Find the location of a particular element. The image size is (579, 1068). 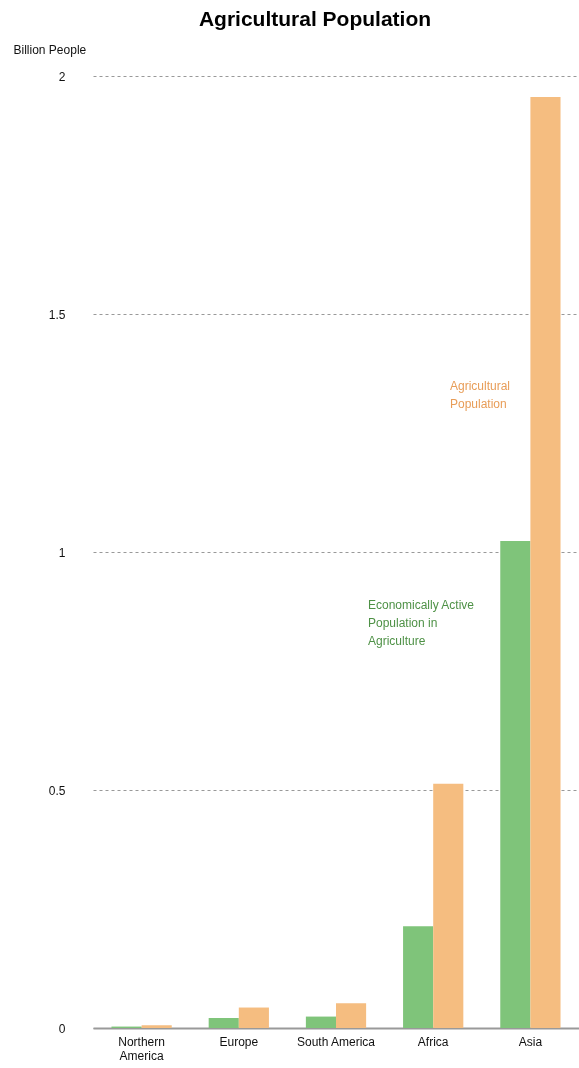

y-tick-label: 0 is located at coordinates (62, 1028).